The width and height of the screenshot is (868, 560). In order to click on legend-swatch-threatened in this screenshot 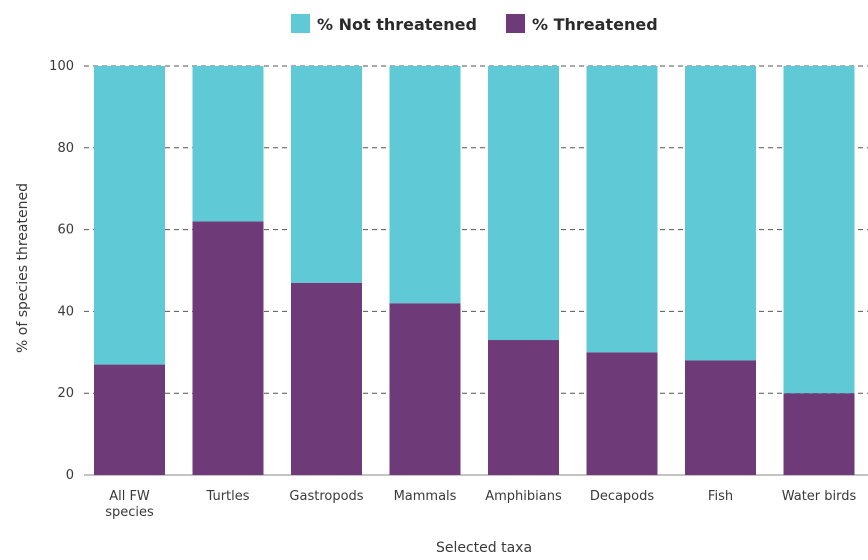, I will do `click(515, 23)`.